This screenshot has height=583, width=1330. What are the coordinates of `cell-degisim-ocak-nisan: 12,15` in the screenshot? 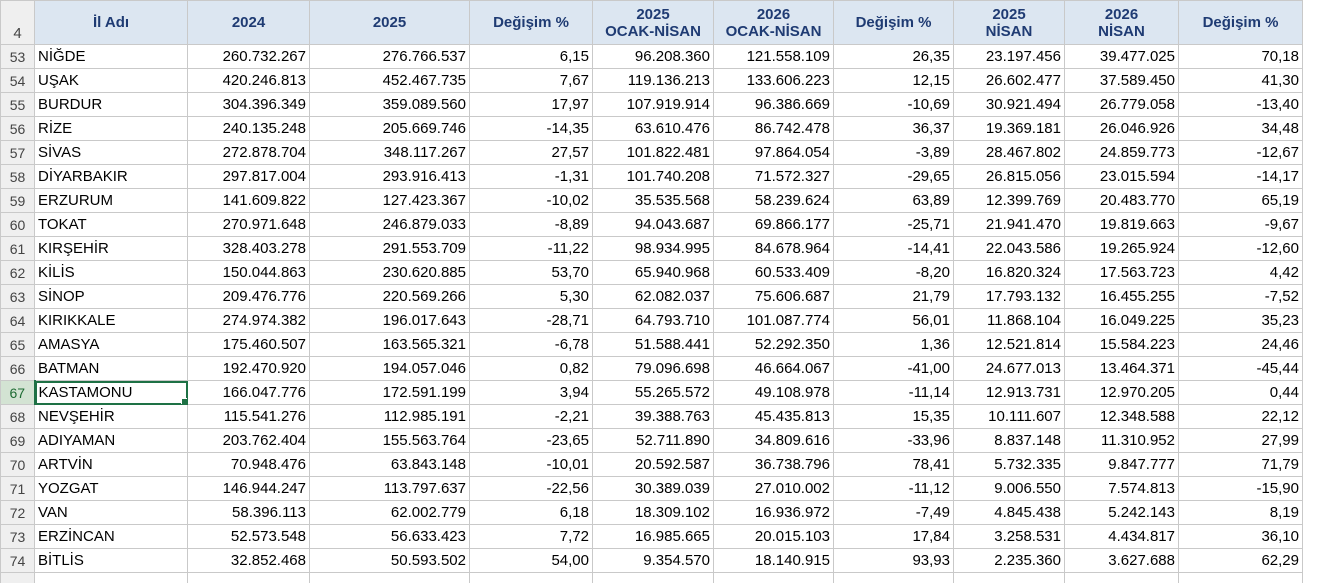 It's located at (894, 81).